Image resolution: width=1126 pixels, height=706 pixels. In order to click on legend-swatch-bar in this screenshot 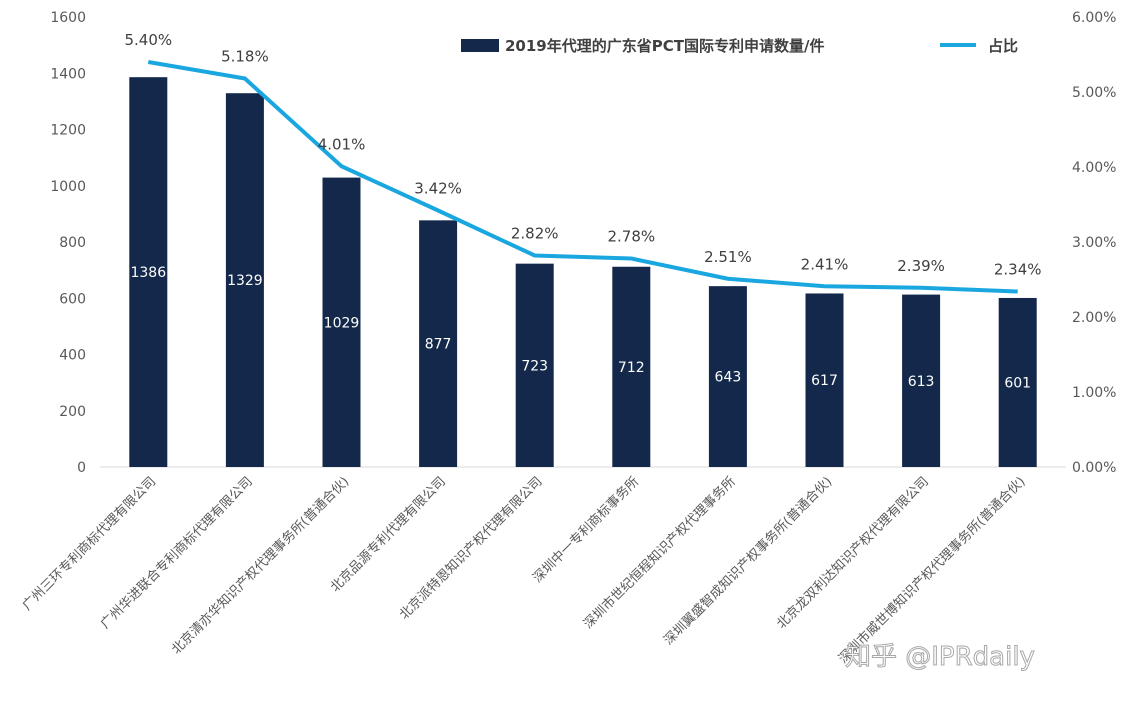, I will do `click(480, 45)`.